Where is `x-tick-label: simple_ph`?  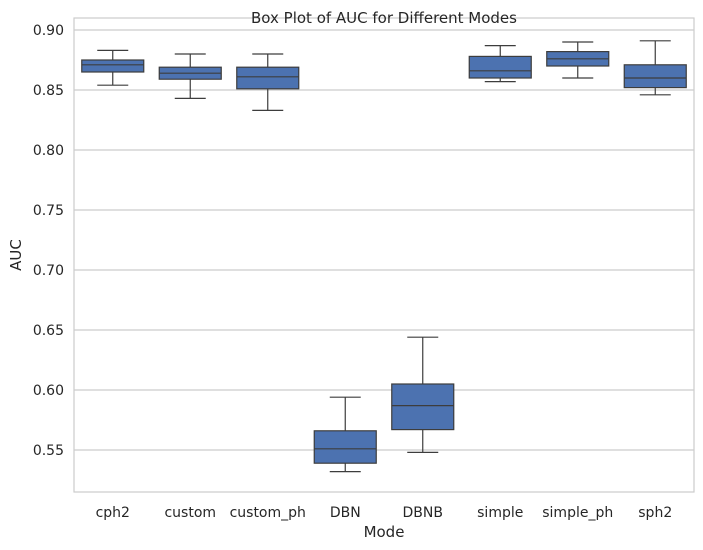
x-tick-label: simple_ph is located at coordinates (577, 513).